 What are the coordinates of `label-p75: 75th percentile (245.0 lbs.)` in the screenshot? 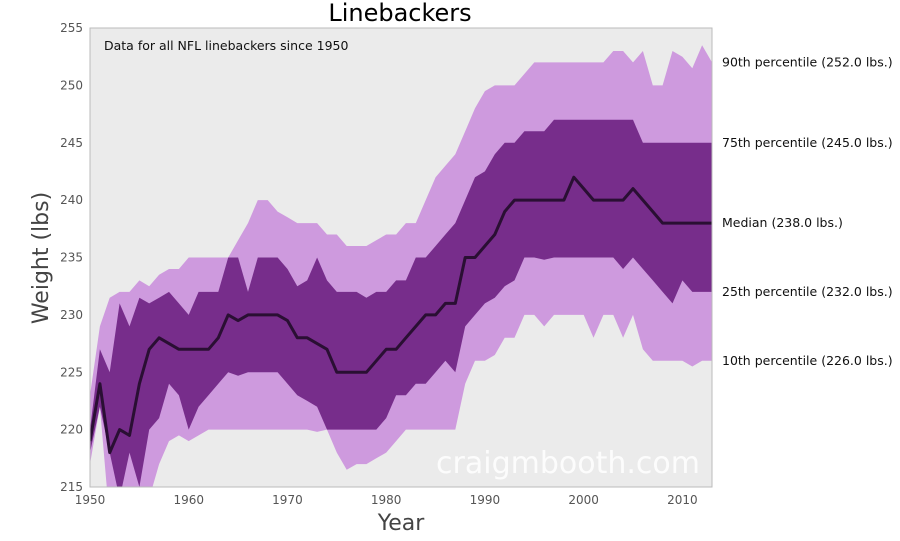 It's located at (807, 142).